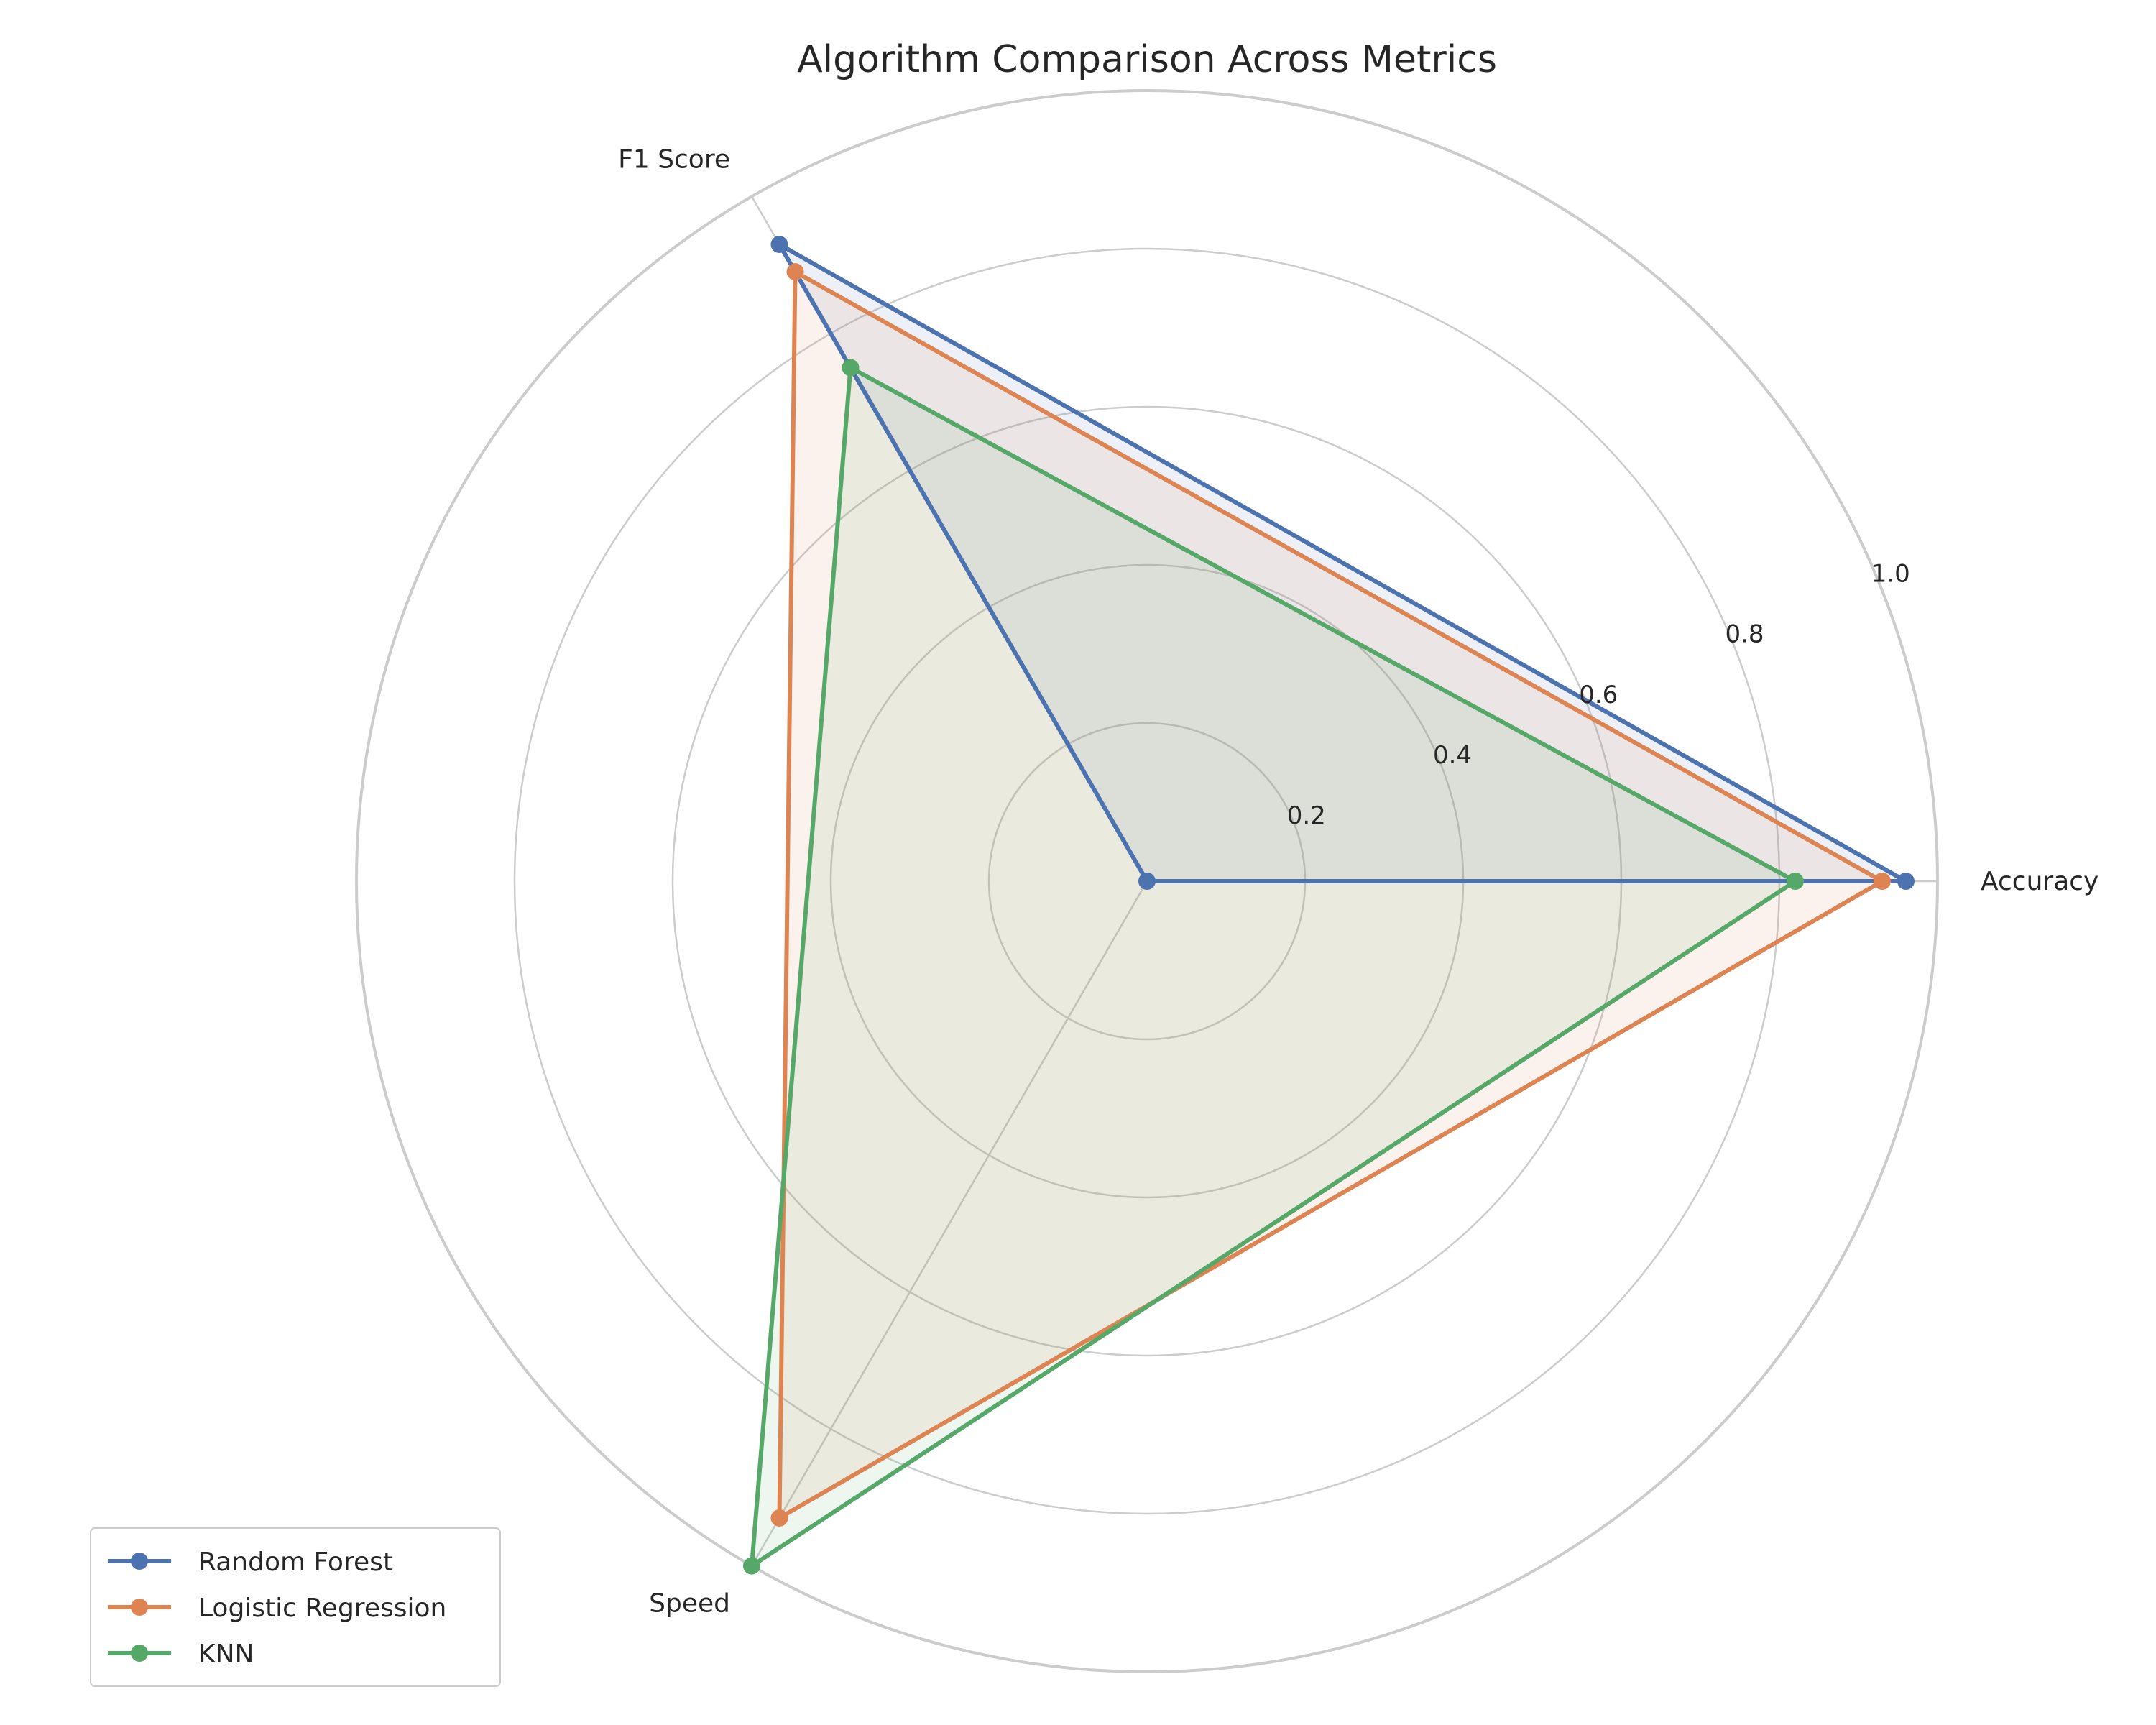 The image size is (2156, 1725). What do you see at coordinates (1891, 573) in the screenshot?
I see `radial-tick-label: 1.0` at bounding box center [1891, 573].